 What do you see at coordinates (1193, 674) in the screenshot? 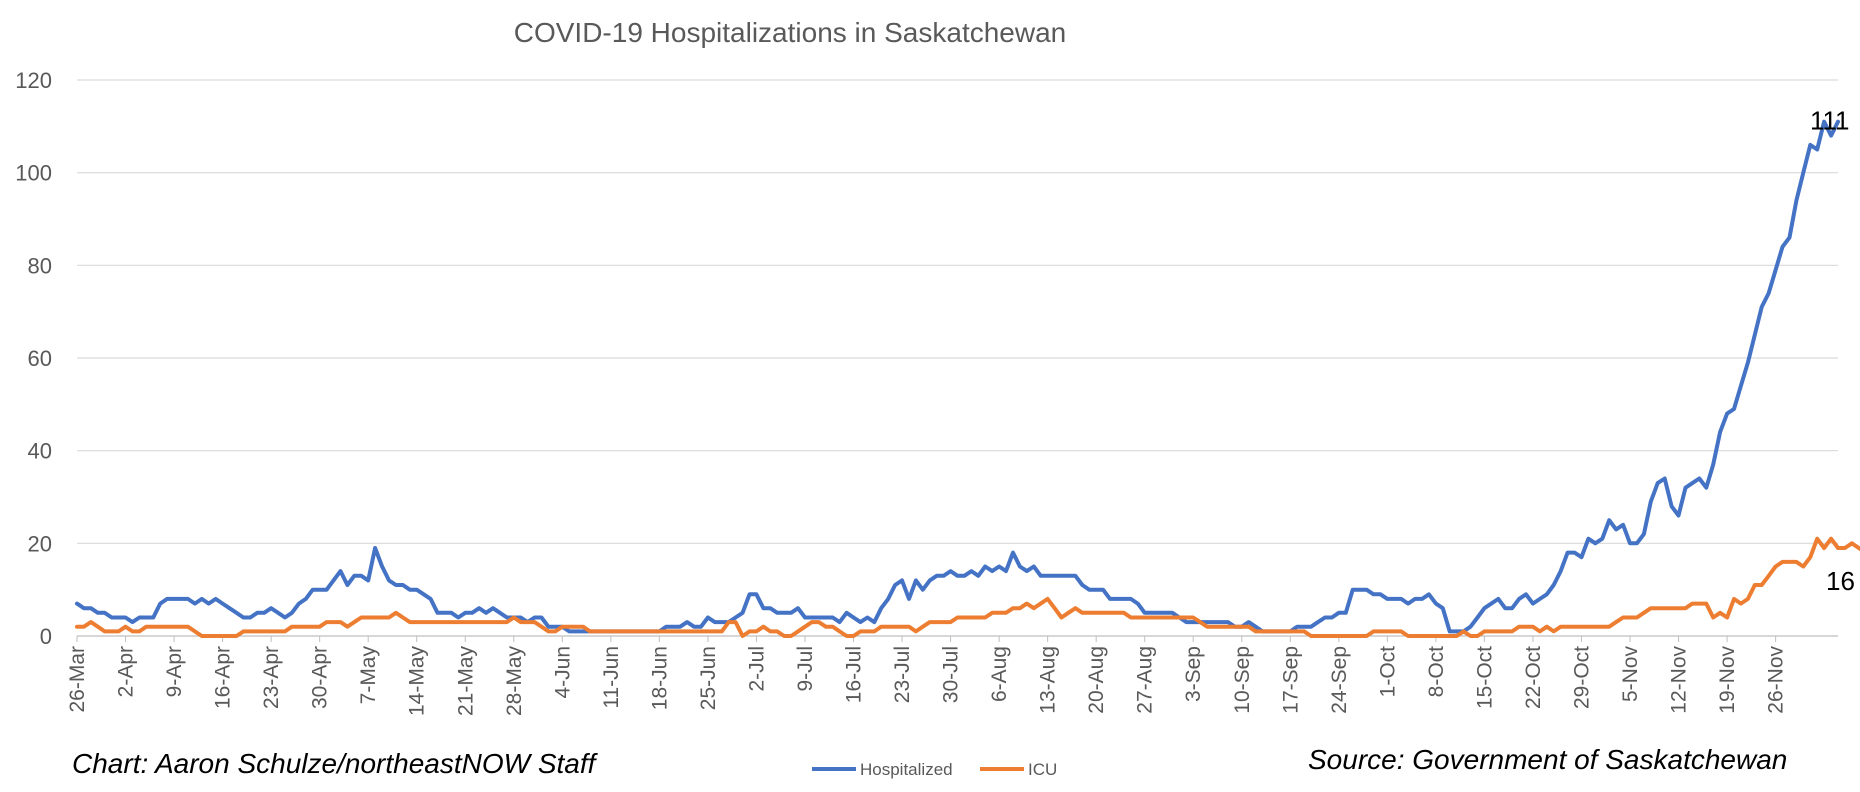
I see `x-tick-label: 3-Sep` at bounding box center [1193, 674].